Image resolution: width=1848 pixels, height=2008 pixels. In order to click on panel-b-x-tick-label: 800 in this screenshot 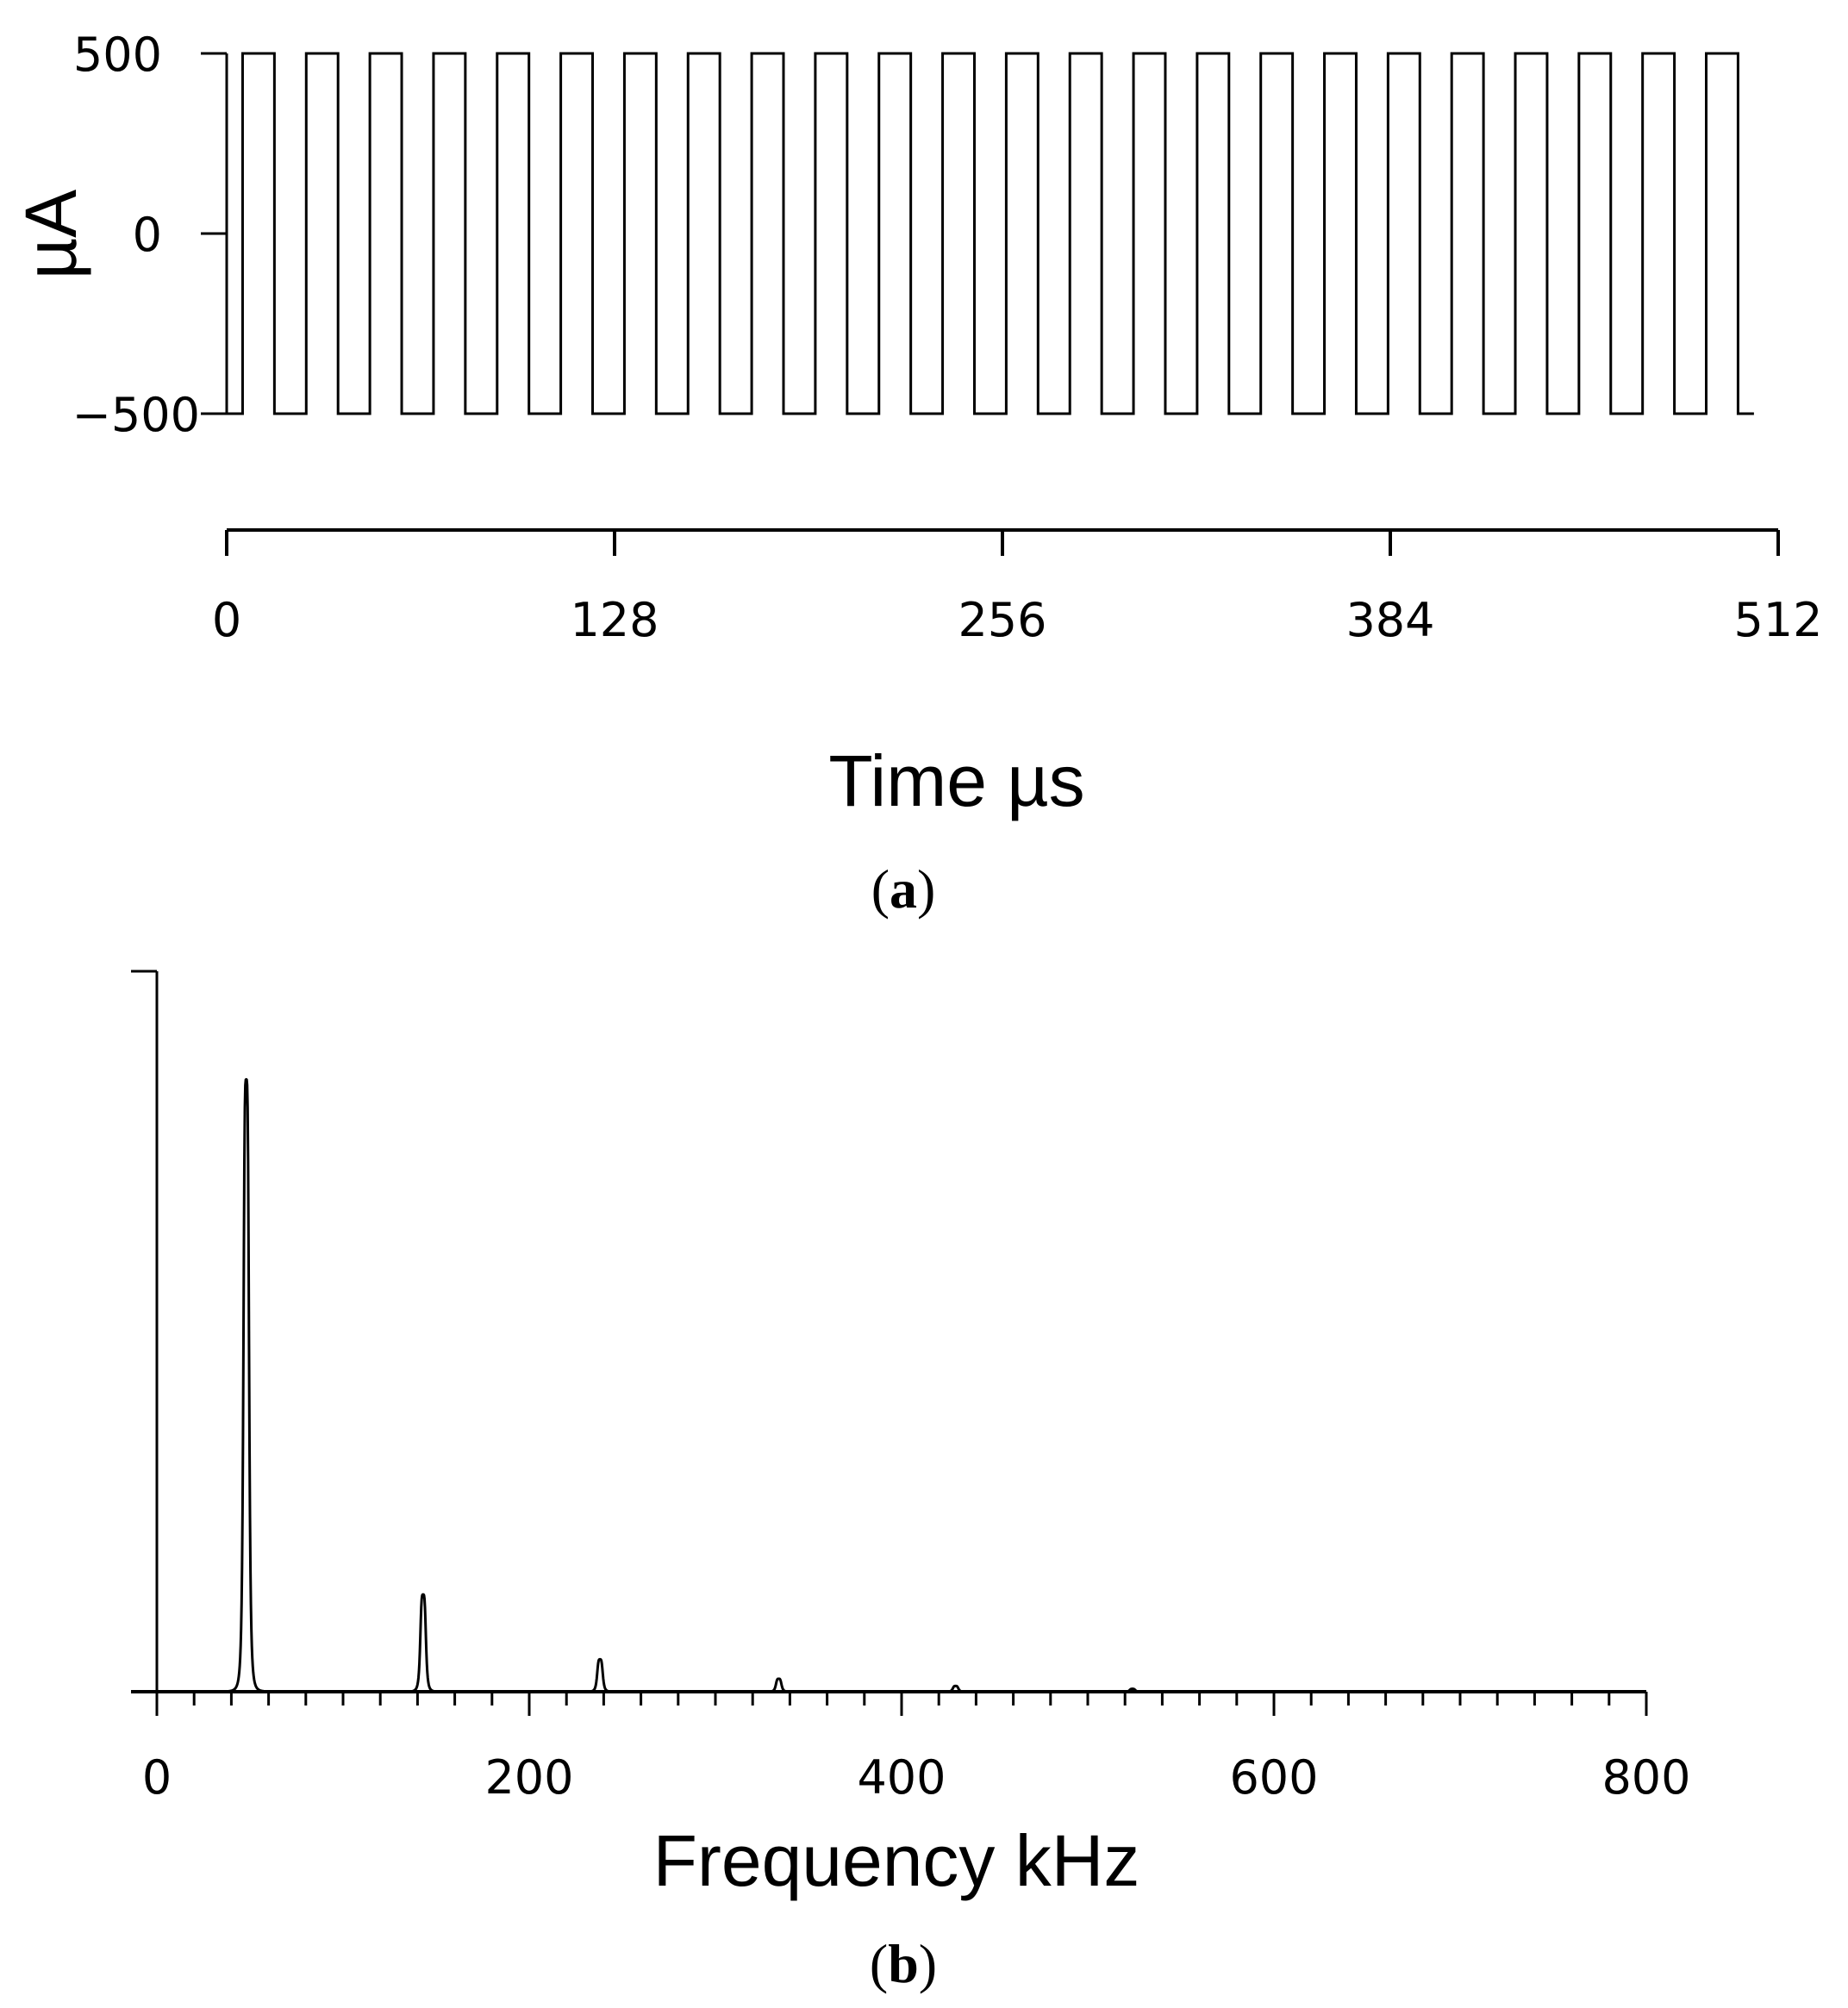, I will do `click(1645, 1778)`.